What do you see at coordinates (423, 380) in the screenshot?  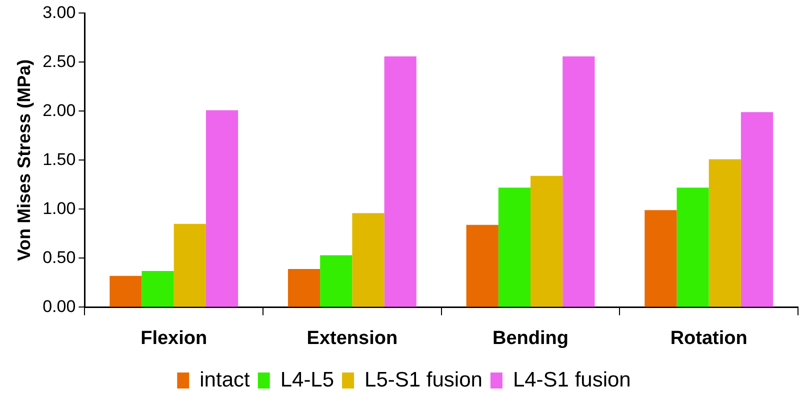 I see `legend-label: L5-S1 fusion` at bounding box center [423, 380].